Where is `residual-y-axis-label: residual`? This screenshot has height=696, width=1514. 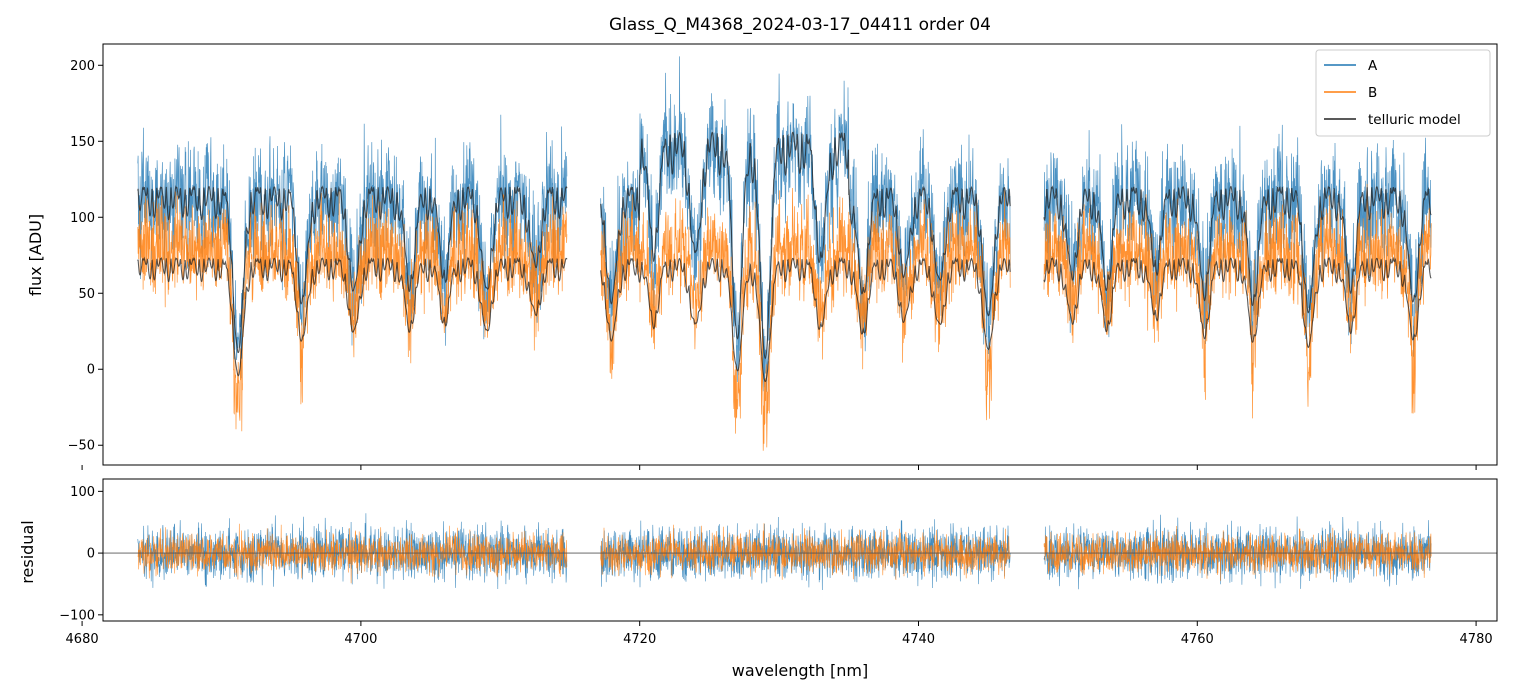 residual-y-axis-label: residual is located at coordinates (27, 551).